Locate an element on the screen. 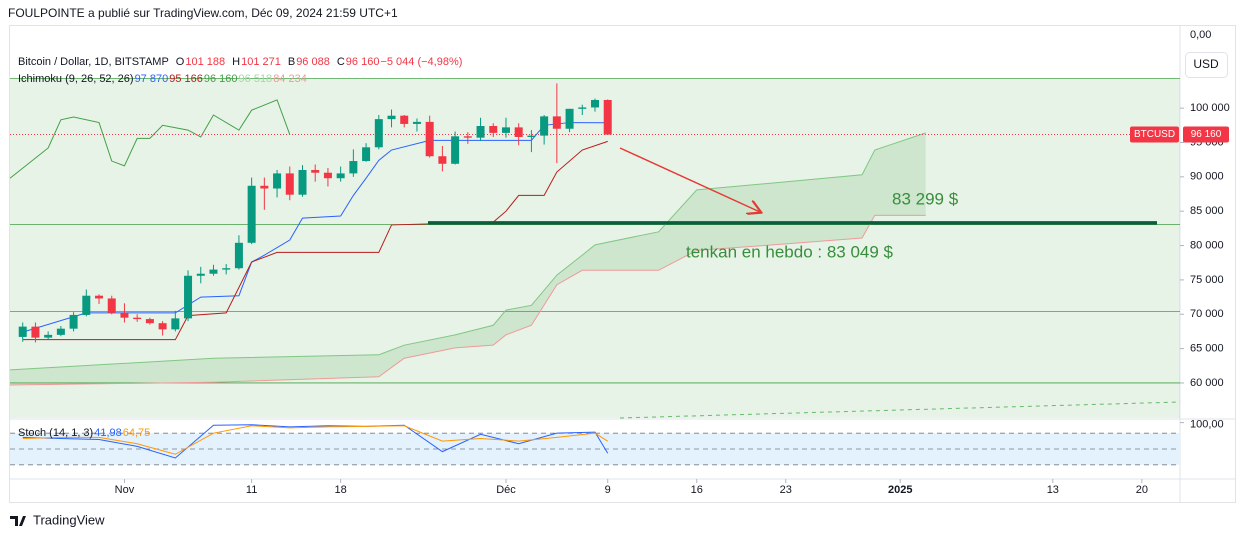 This screenshot has width=1246, height=539. x-tick-label: Déc is located at coordinates (506, 490).